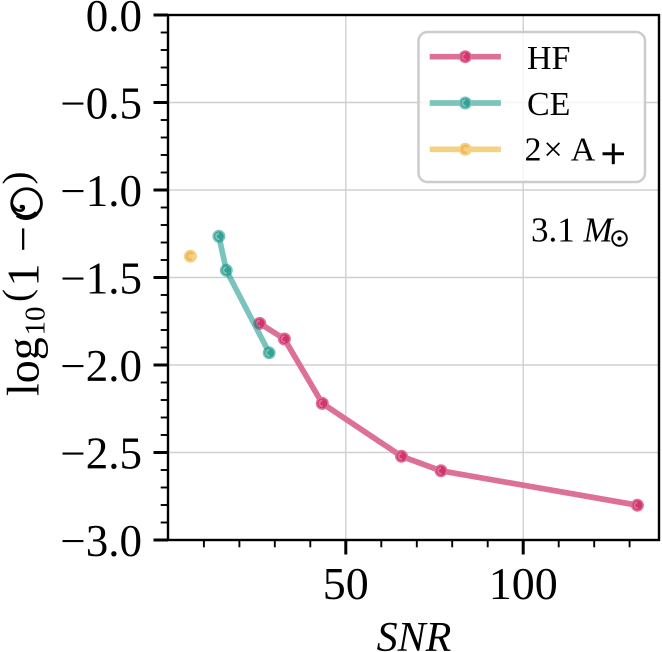  Describe the element at coordinates (573, 230) in the screenshot. I see `svg-text: 3.1 M` at that location.